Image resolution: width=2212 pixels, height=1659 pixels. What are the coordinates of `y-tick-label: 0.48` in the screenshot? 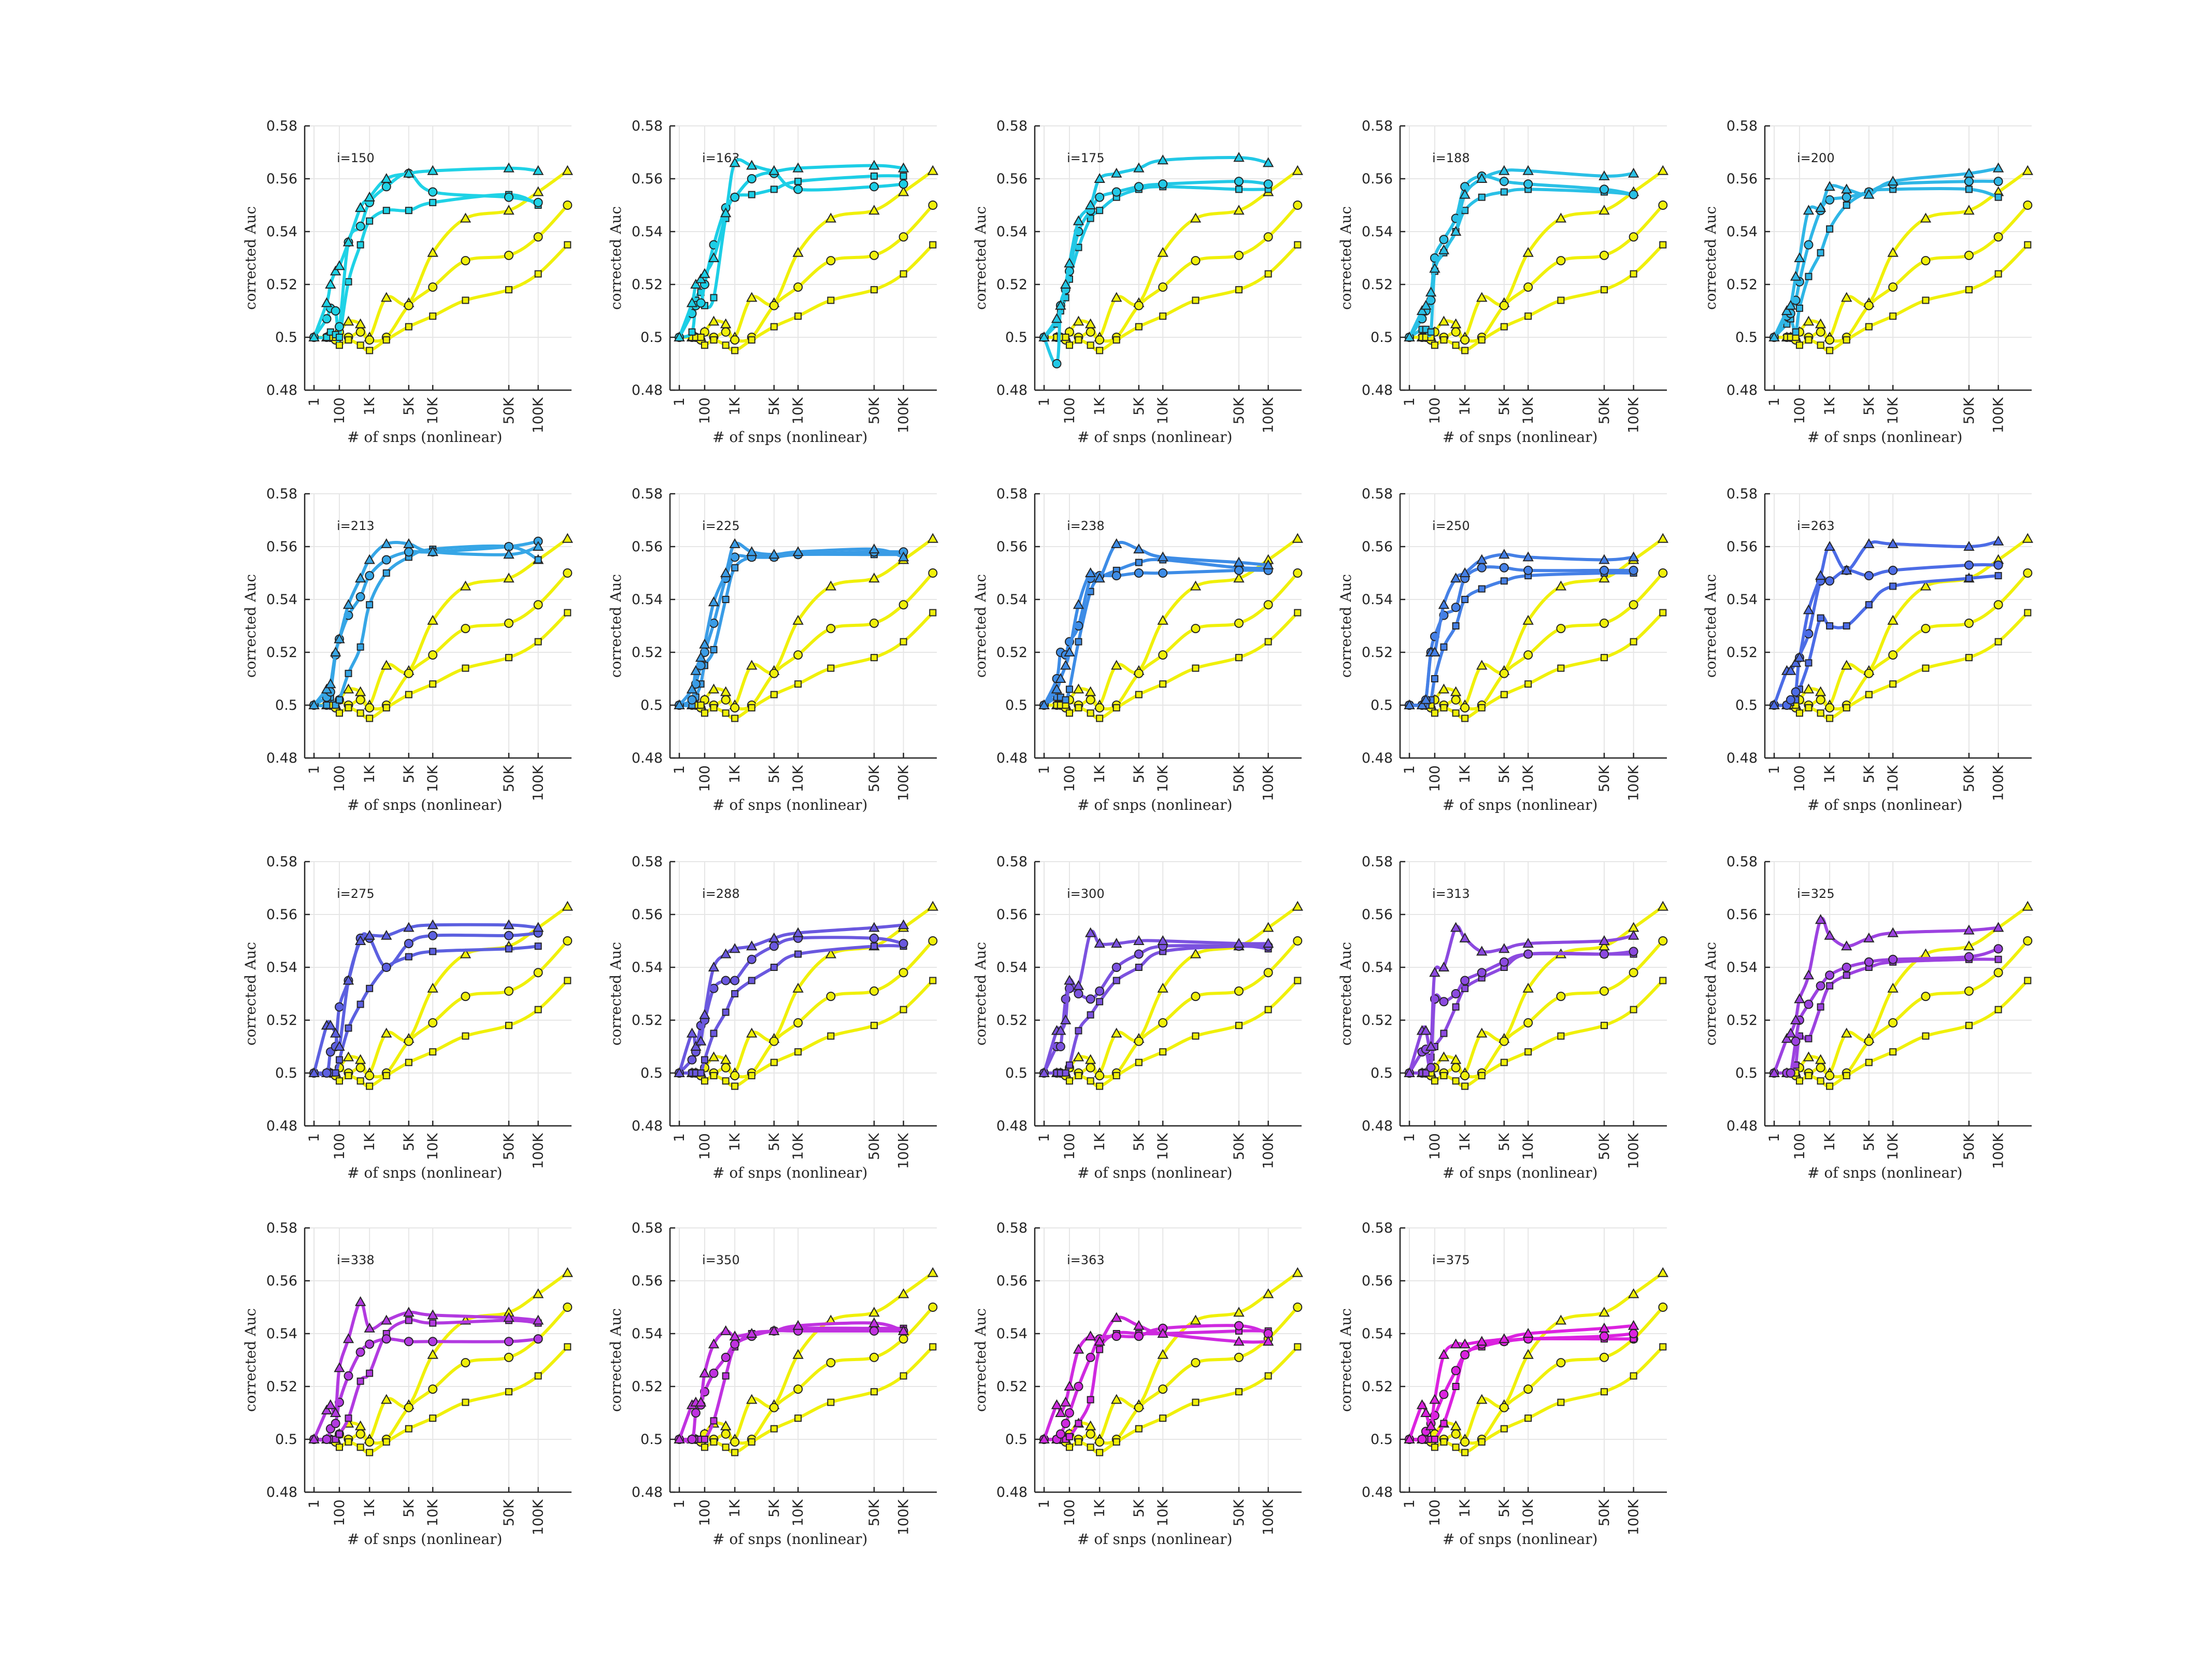 It's located at (647, 1126).